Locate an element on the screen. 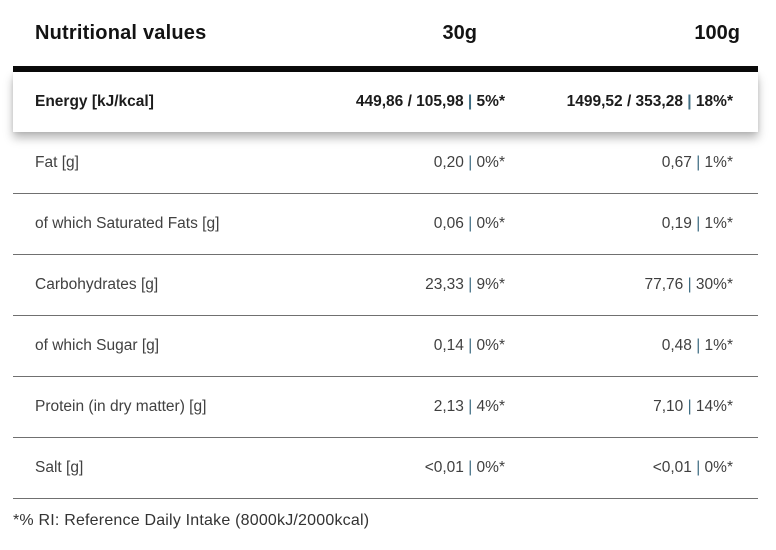  table-row: of which Sugar [g] 0,14 | 0%* 0,48 | 1%* is located at coordinates (385, 346).